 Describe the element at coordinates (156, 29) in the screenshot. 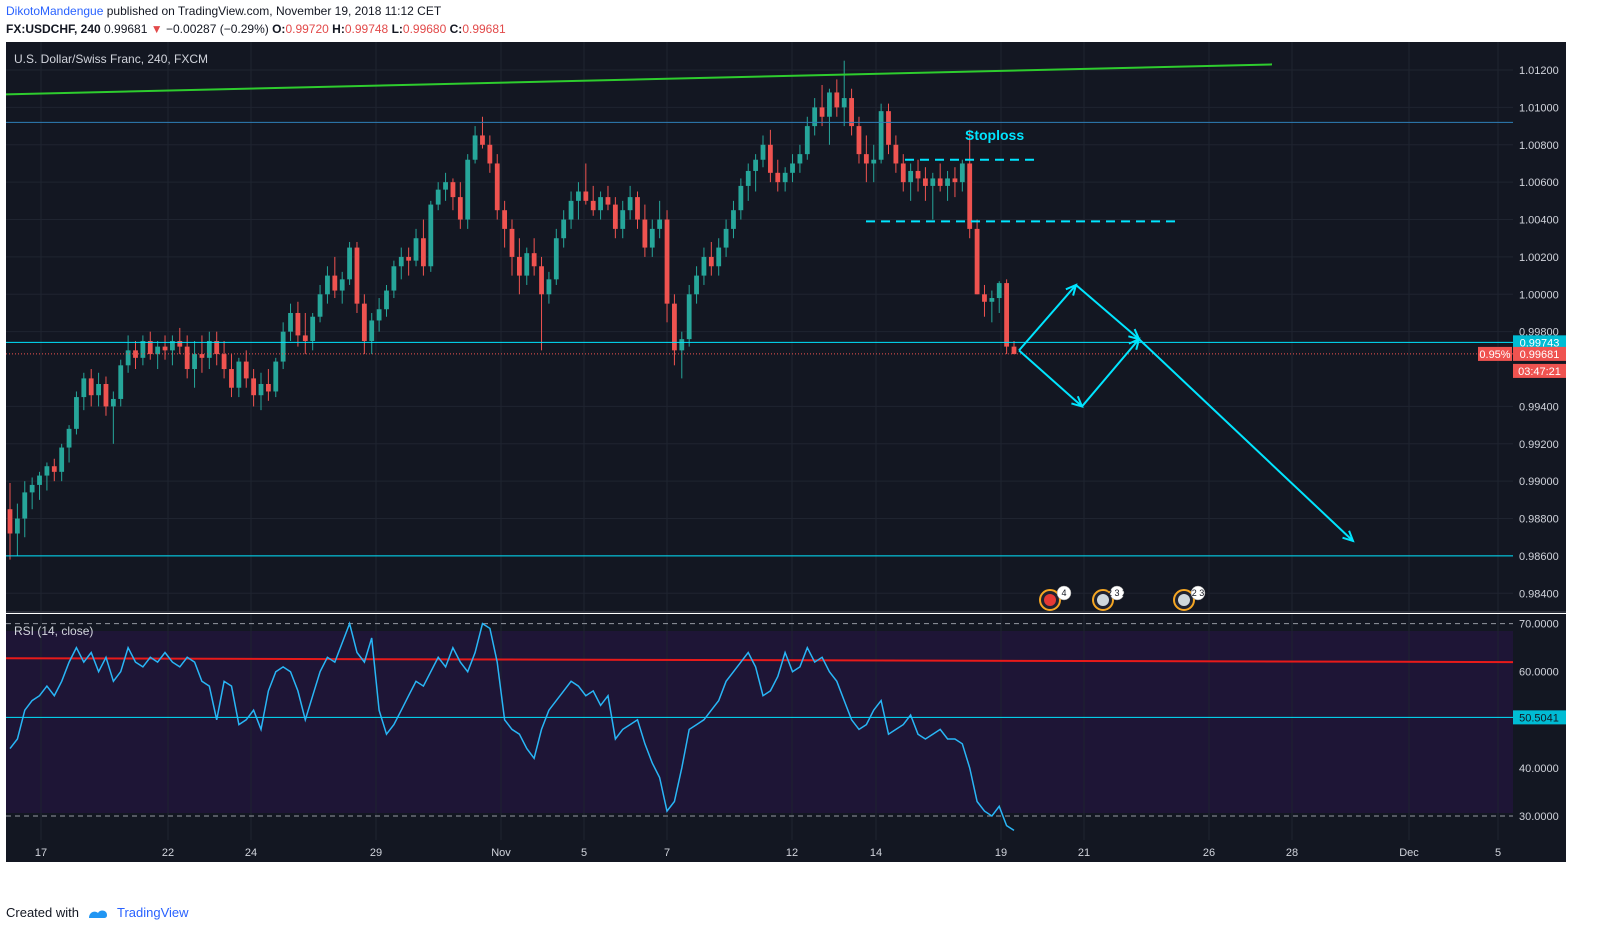

I see `down-arrow-icon: ▼` at that location.